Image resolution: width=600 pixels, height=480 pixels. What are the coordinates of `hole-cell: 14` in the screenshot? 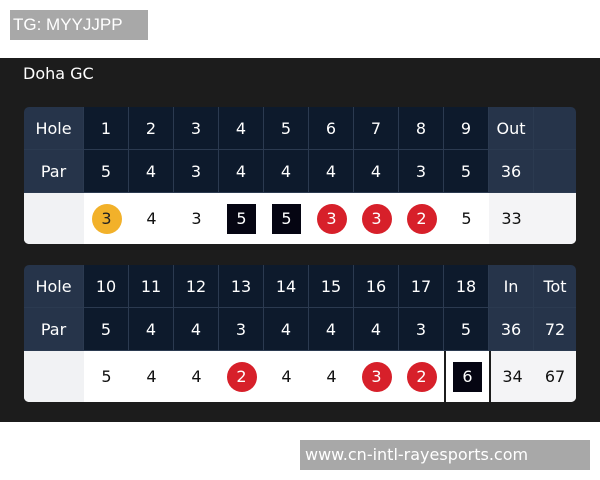 It's located at (286, 286).